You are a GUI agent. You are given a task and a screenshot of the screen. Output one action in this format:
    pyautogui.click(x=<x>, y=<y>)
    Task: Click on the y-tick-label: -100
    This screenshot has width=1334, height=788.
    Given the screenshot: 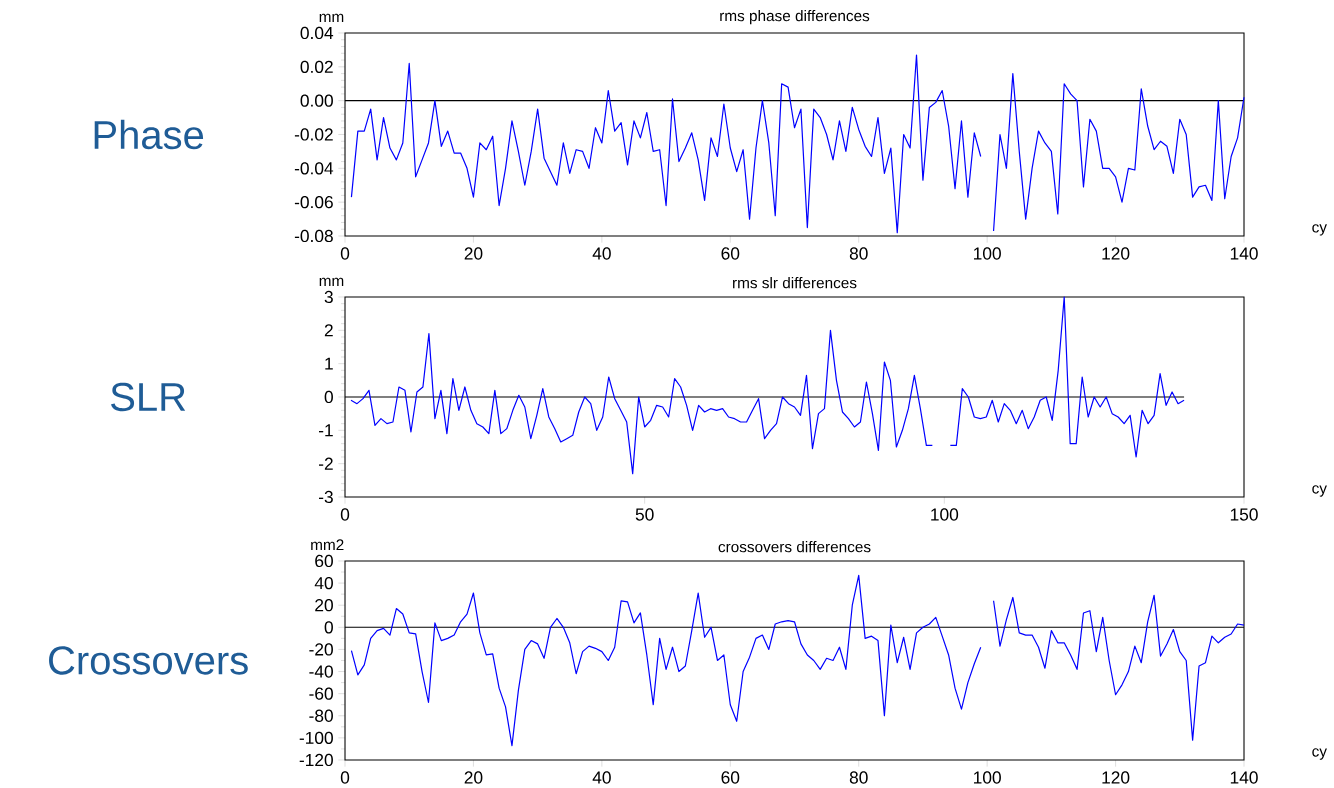 What is the action you would take?
    pyautogui.click(x=316, y=737)
    